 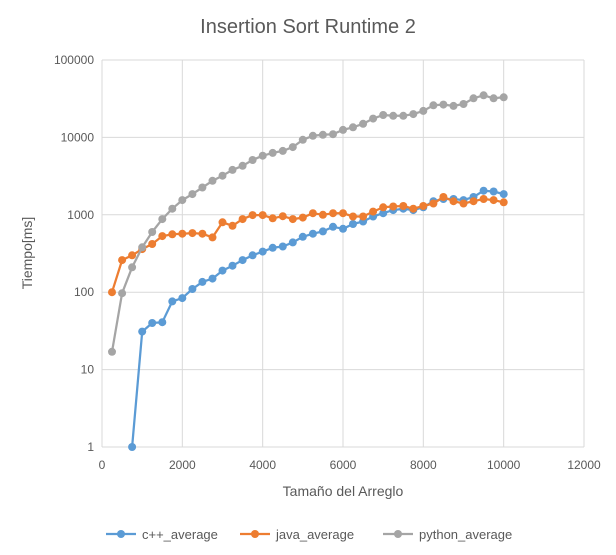 I want to click on legend-label: c++_average, so click(x=180, y=534).